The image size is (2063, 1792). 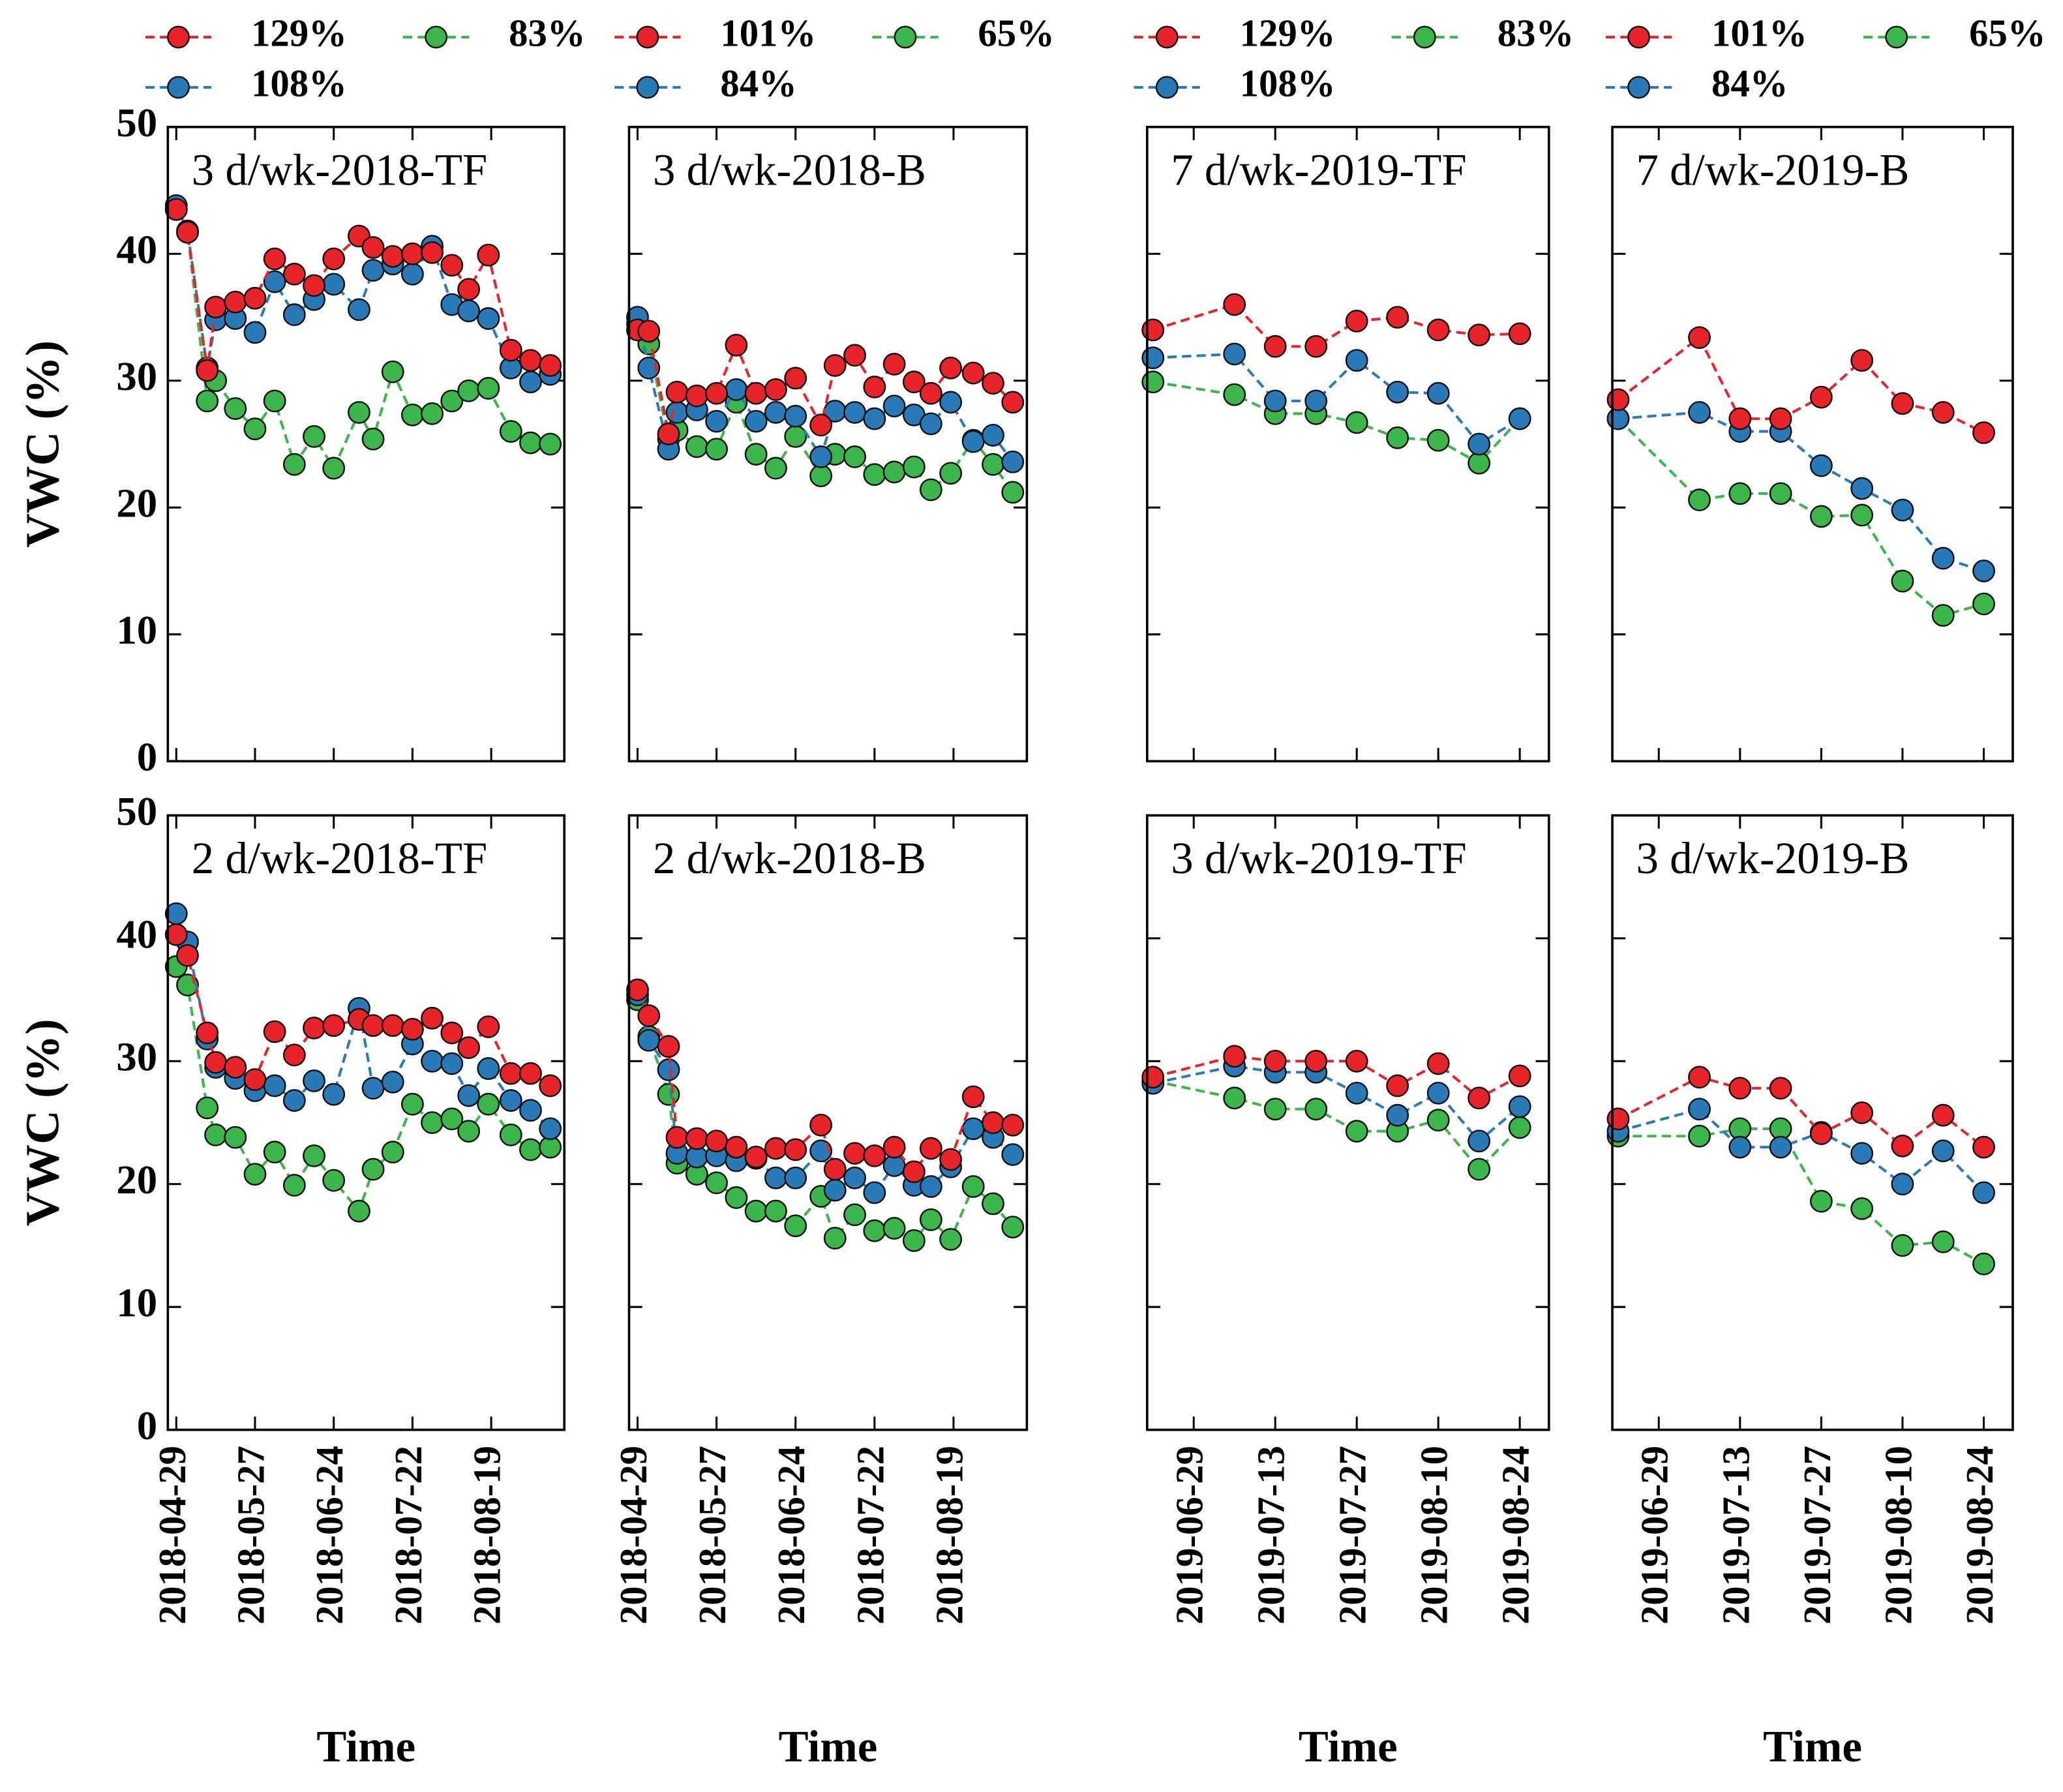 I want to click on panel-title: 3 d/wk-2018-B, so click(x=790, y=169).